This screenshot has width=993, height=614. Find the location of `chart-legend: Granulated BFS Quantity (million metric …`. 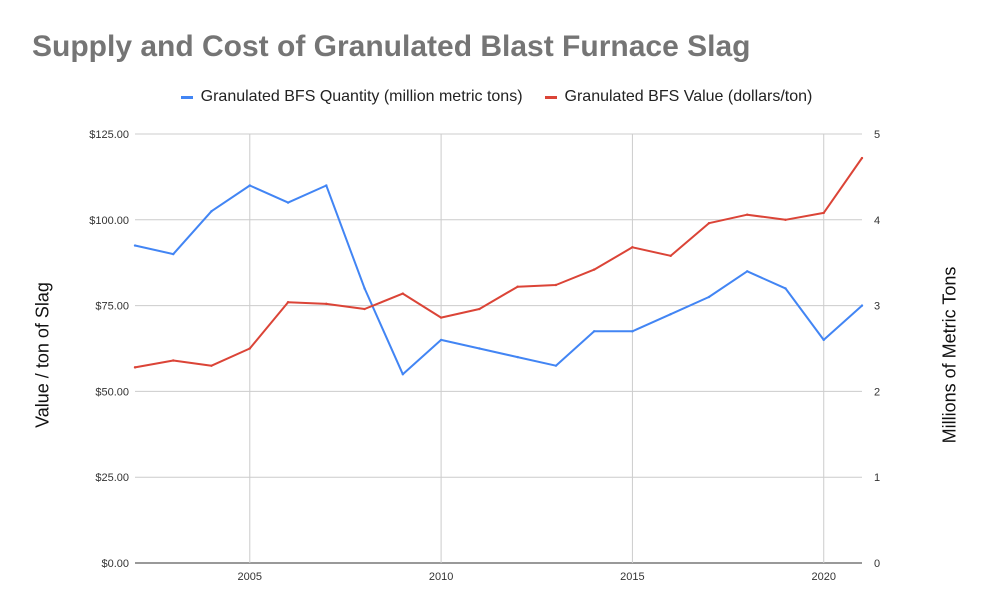

chart-legend: Granulated BFS Quantity (million metric … is located at coordinates (496, 97).